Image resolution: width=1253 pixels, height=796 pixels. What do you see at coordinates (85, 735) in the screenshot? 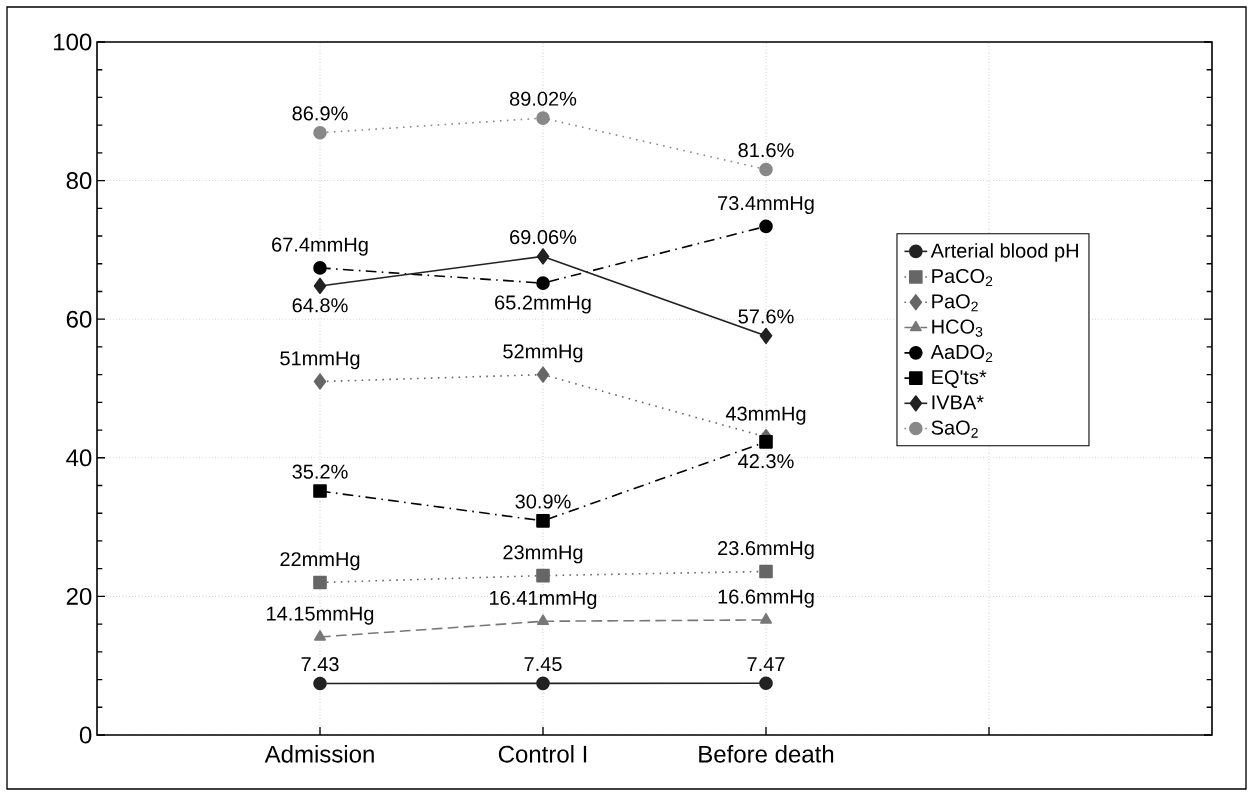
I see `y-tick-label: 0` at bounding box center [85, 735].